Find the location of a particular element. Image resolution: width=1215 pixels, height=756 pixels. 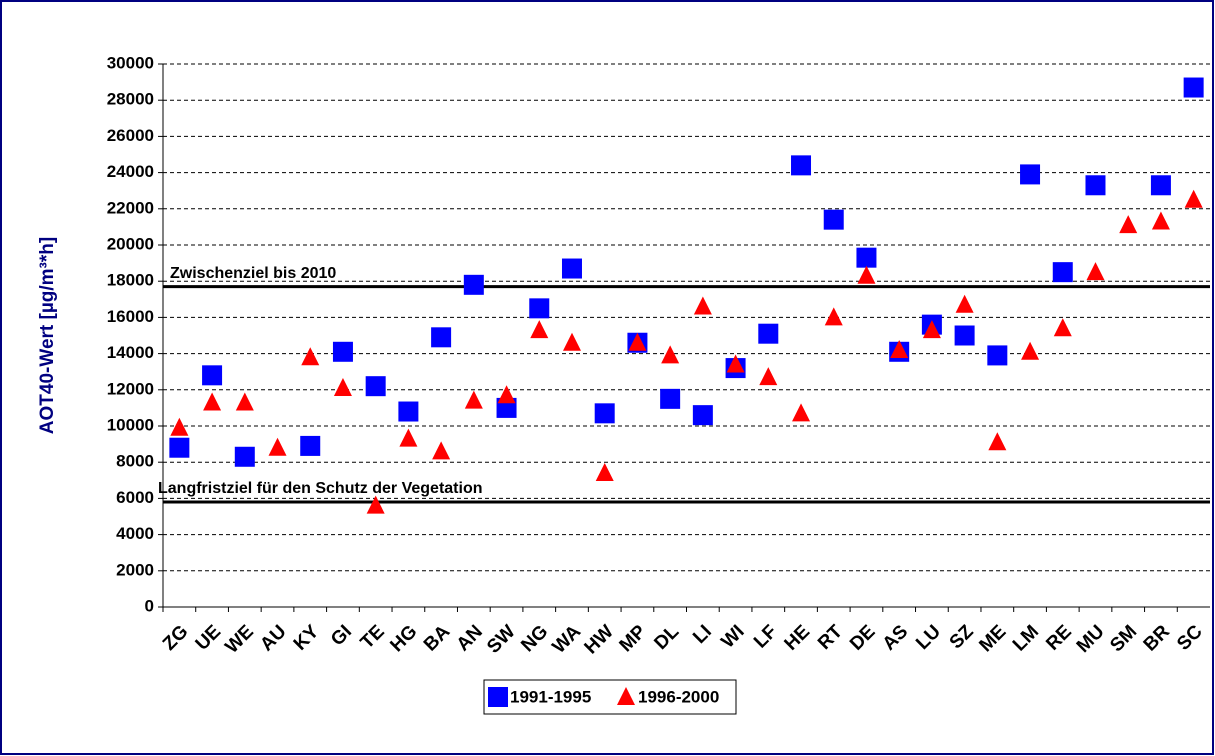

reference-label: Zwischenziel bis 2010 is located at coordinates (253, 273).